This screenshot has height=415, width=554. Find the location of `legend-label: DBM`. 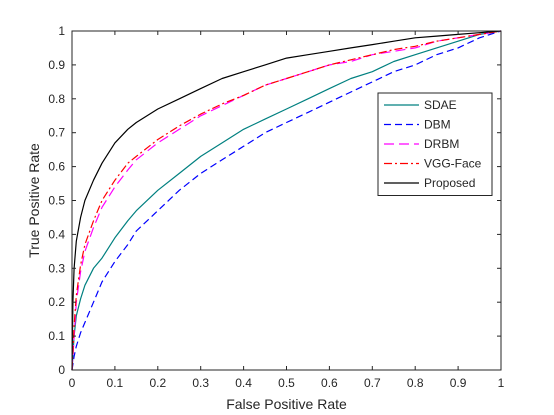

legend-label: DBM is located at coordinates (437, 125).